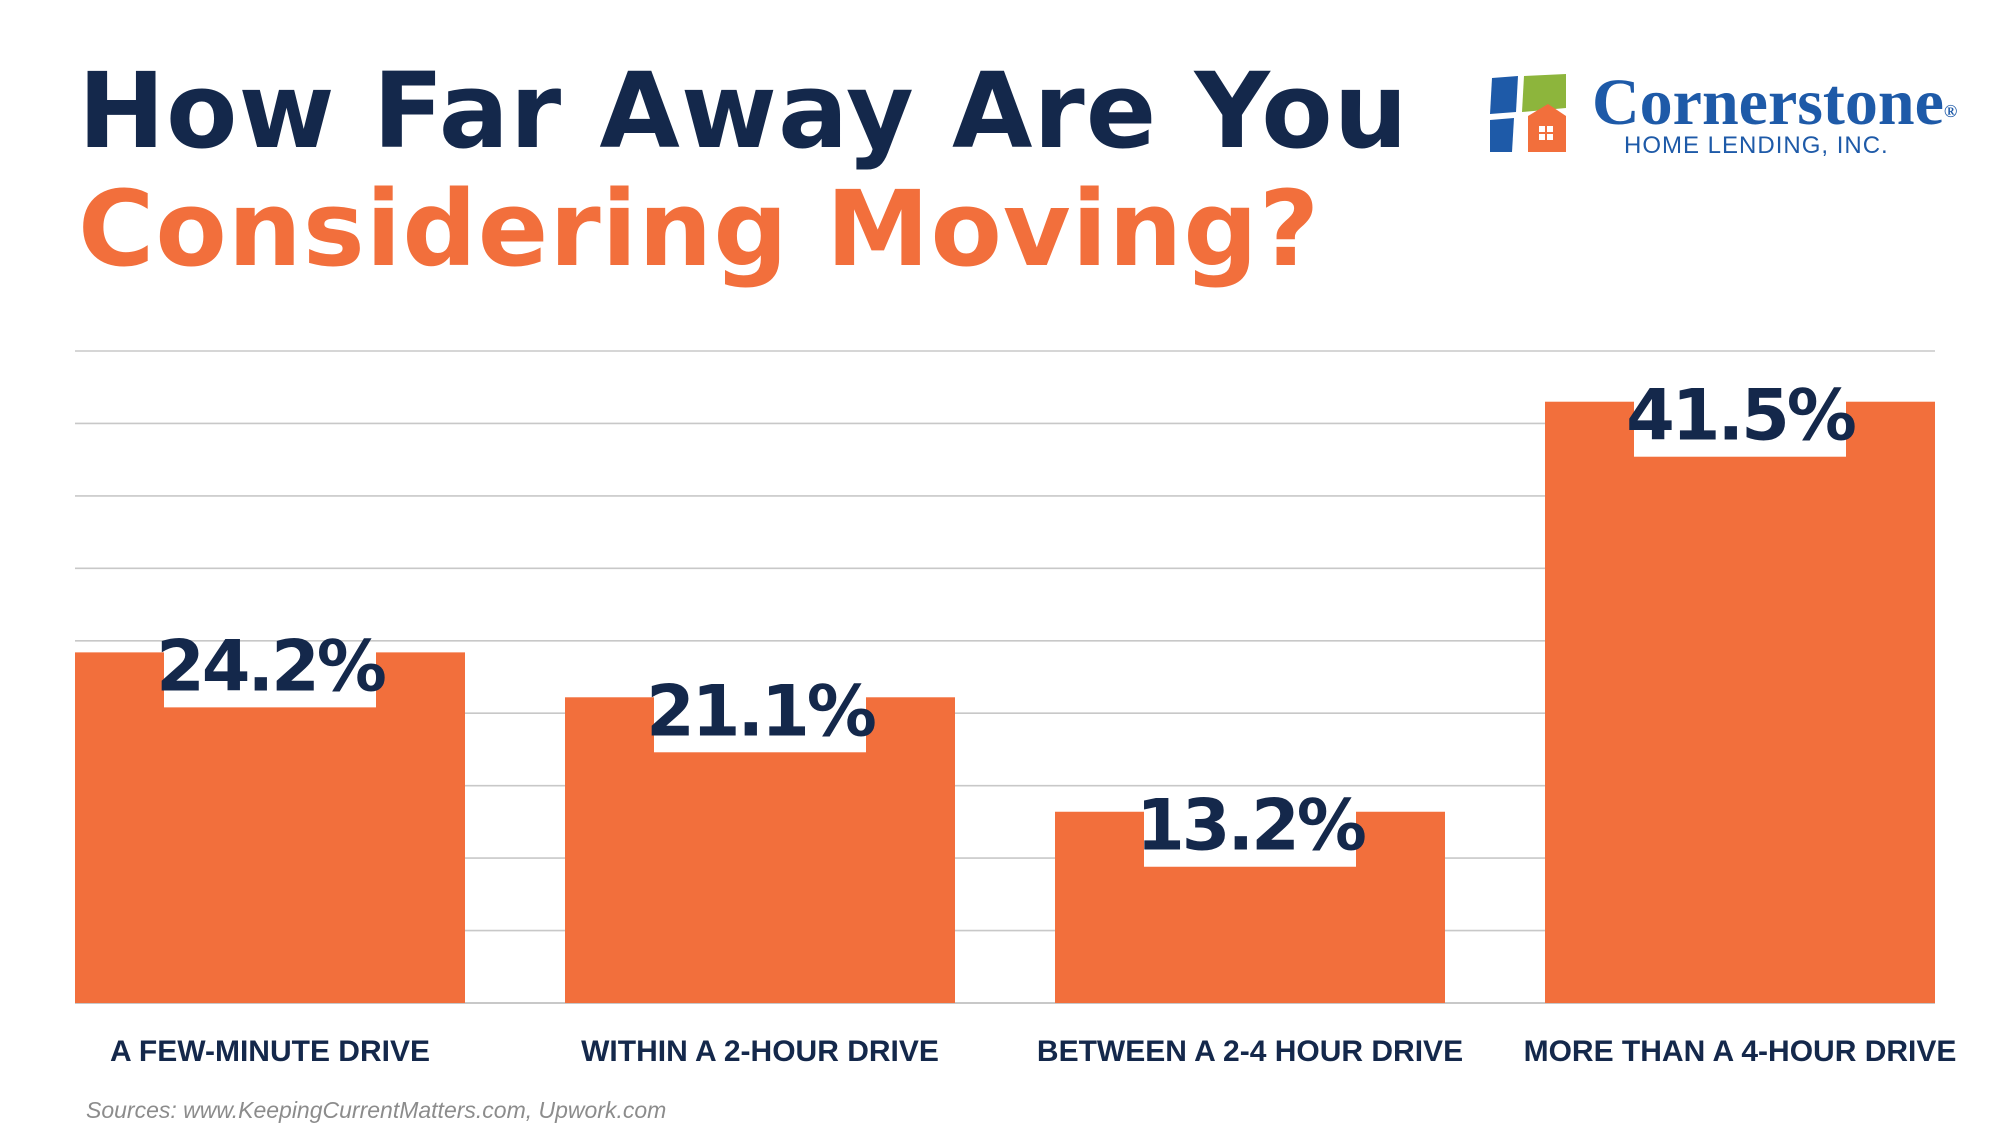 This screenshot has width=2000, height=1146. Describe the element at coordinates (1774, 103) in the screenshot. I see `logo-name: Cornerstone®` at that location.